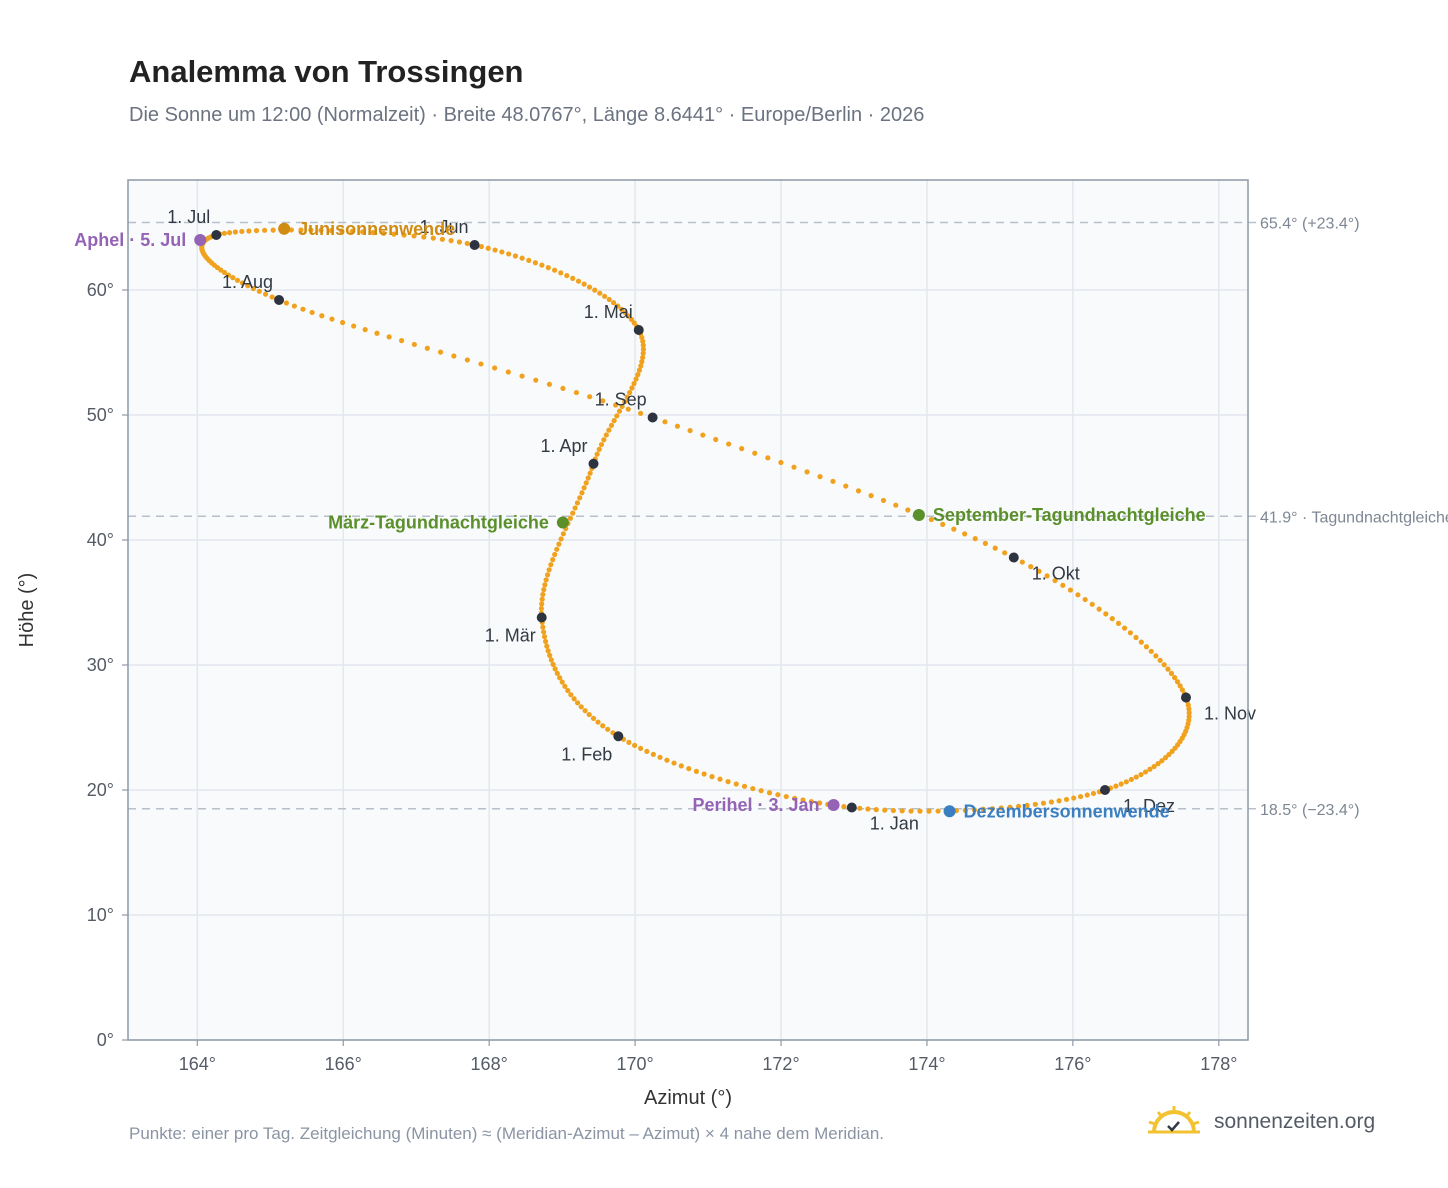  I want to click on special-label: Junisonnenwende, so click(376, 229).